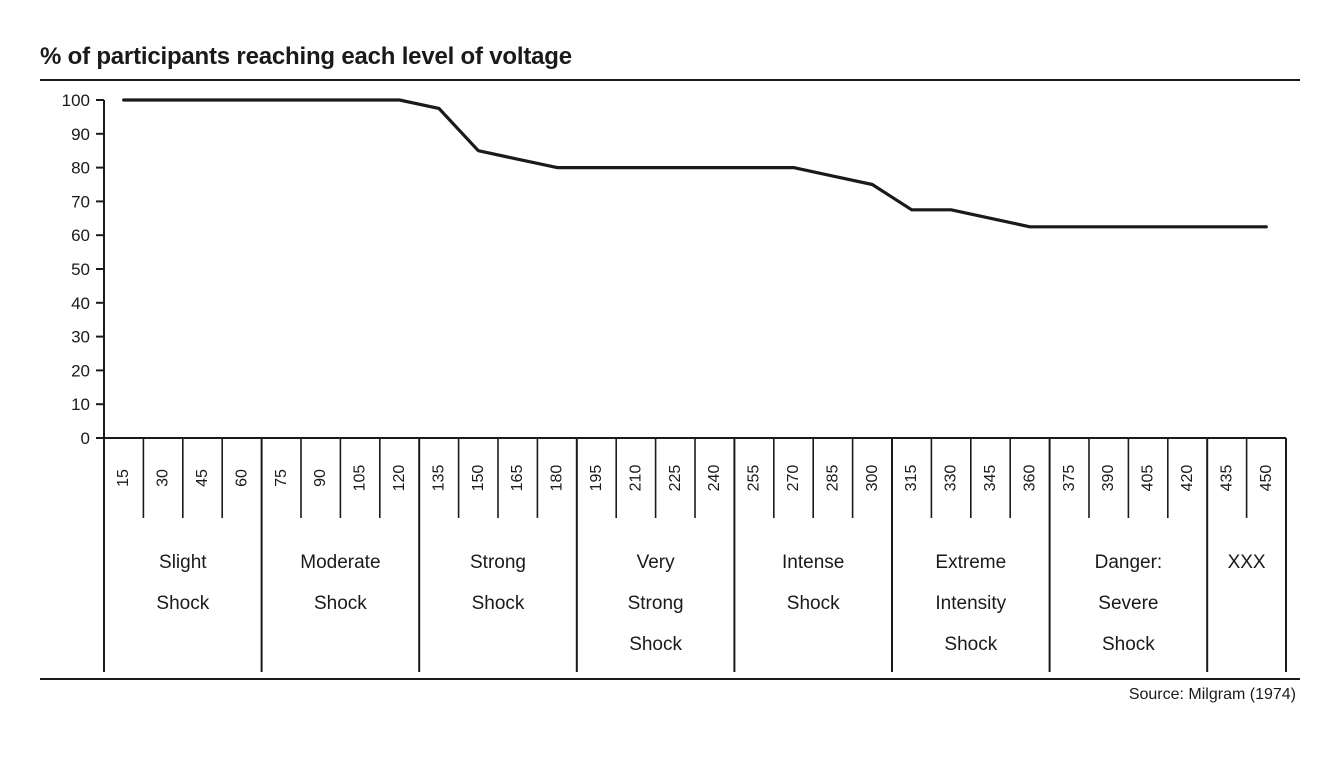 This screenshot has width=1344, height=770. I want to click on x-tick-label: 390, so click(1108, 478).